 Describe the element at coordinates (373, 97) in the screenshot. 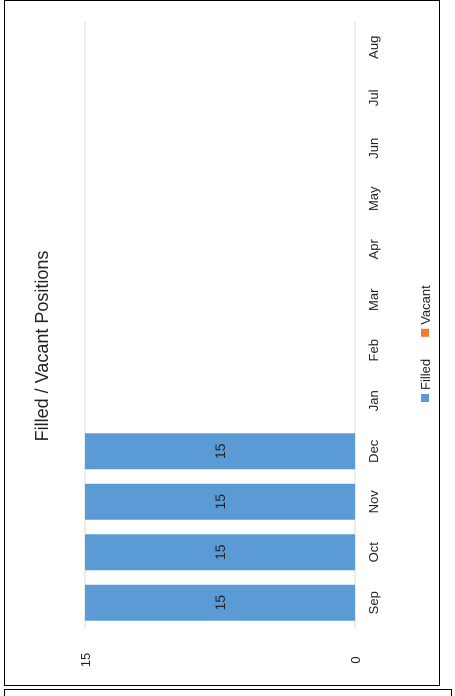

I see `category-label: Jul` at that location.